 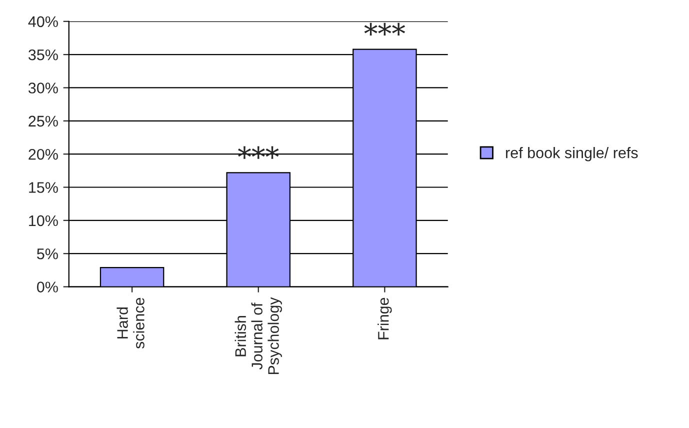 I want to click on y-tick-label: 10%, so click(x=43, y=220).